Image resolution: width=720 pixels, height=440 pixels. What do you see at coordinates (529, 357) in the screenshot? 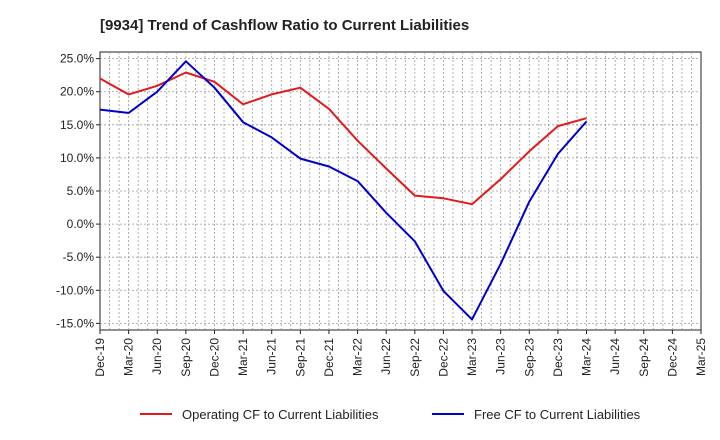
I see `x-tick-label: Sep-23` at bounding box center [529, 357].